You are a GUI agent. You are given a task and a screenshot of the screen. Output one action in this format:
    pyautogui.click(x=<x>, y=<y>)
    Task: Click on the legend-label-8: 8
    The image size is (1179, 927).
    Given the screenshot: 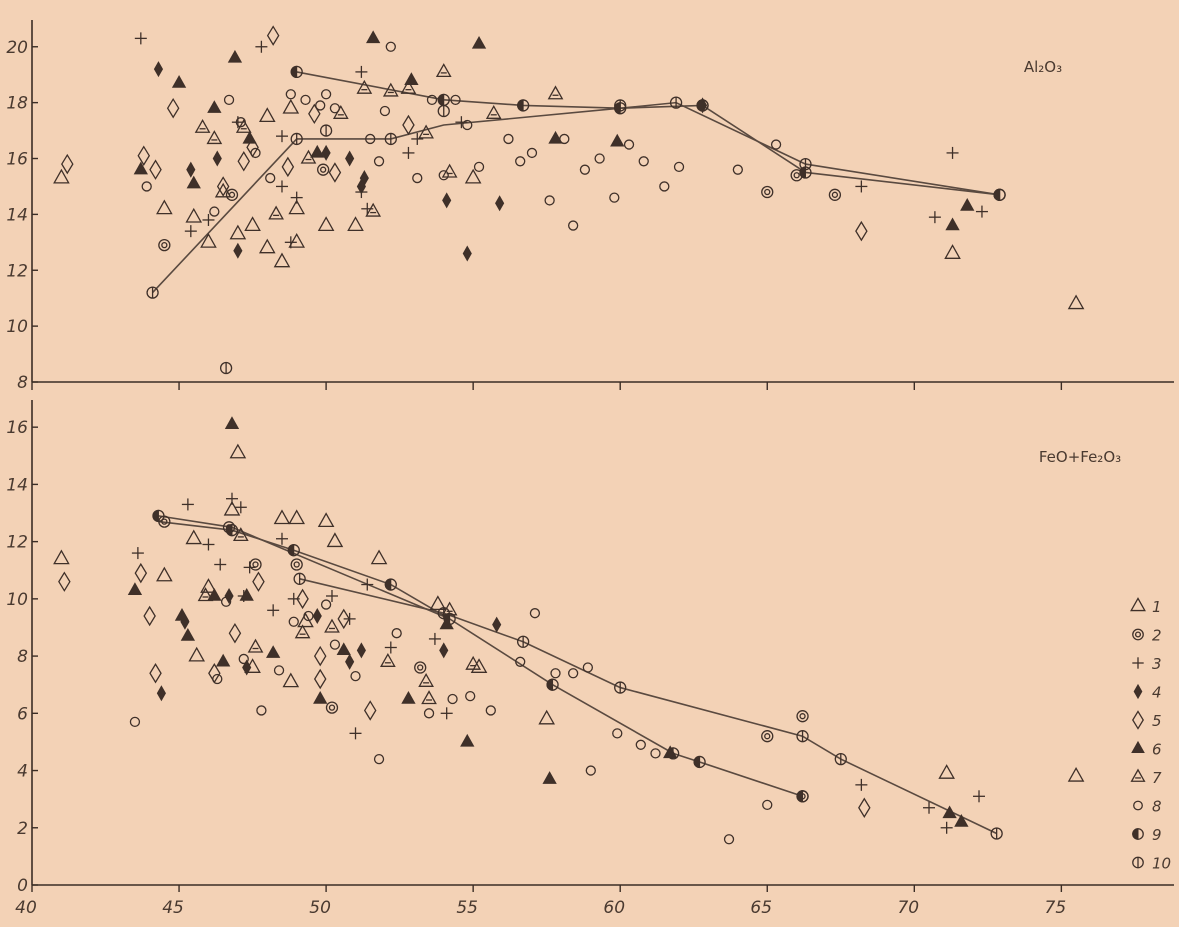 What is the action you would take?
    pyautogui.click(x=1157, y=807)
    